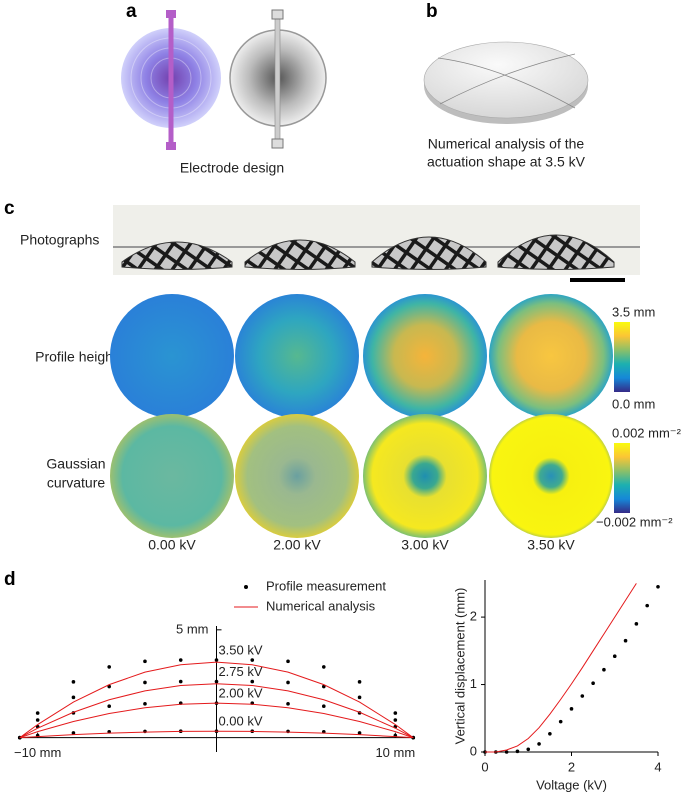  What do you see at coordinates (361, 356) in the screenshot?
I see `height-maps` at bounding box center [361, 356].